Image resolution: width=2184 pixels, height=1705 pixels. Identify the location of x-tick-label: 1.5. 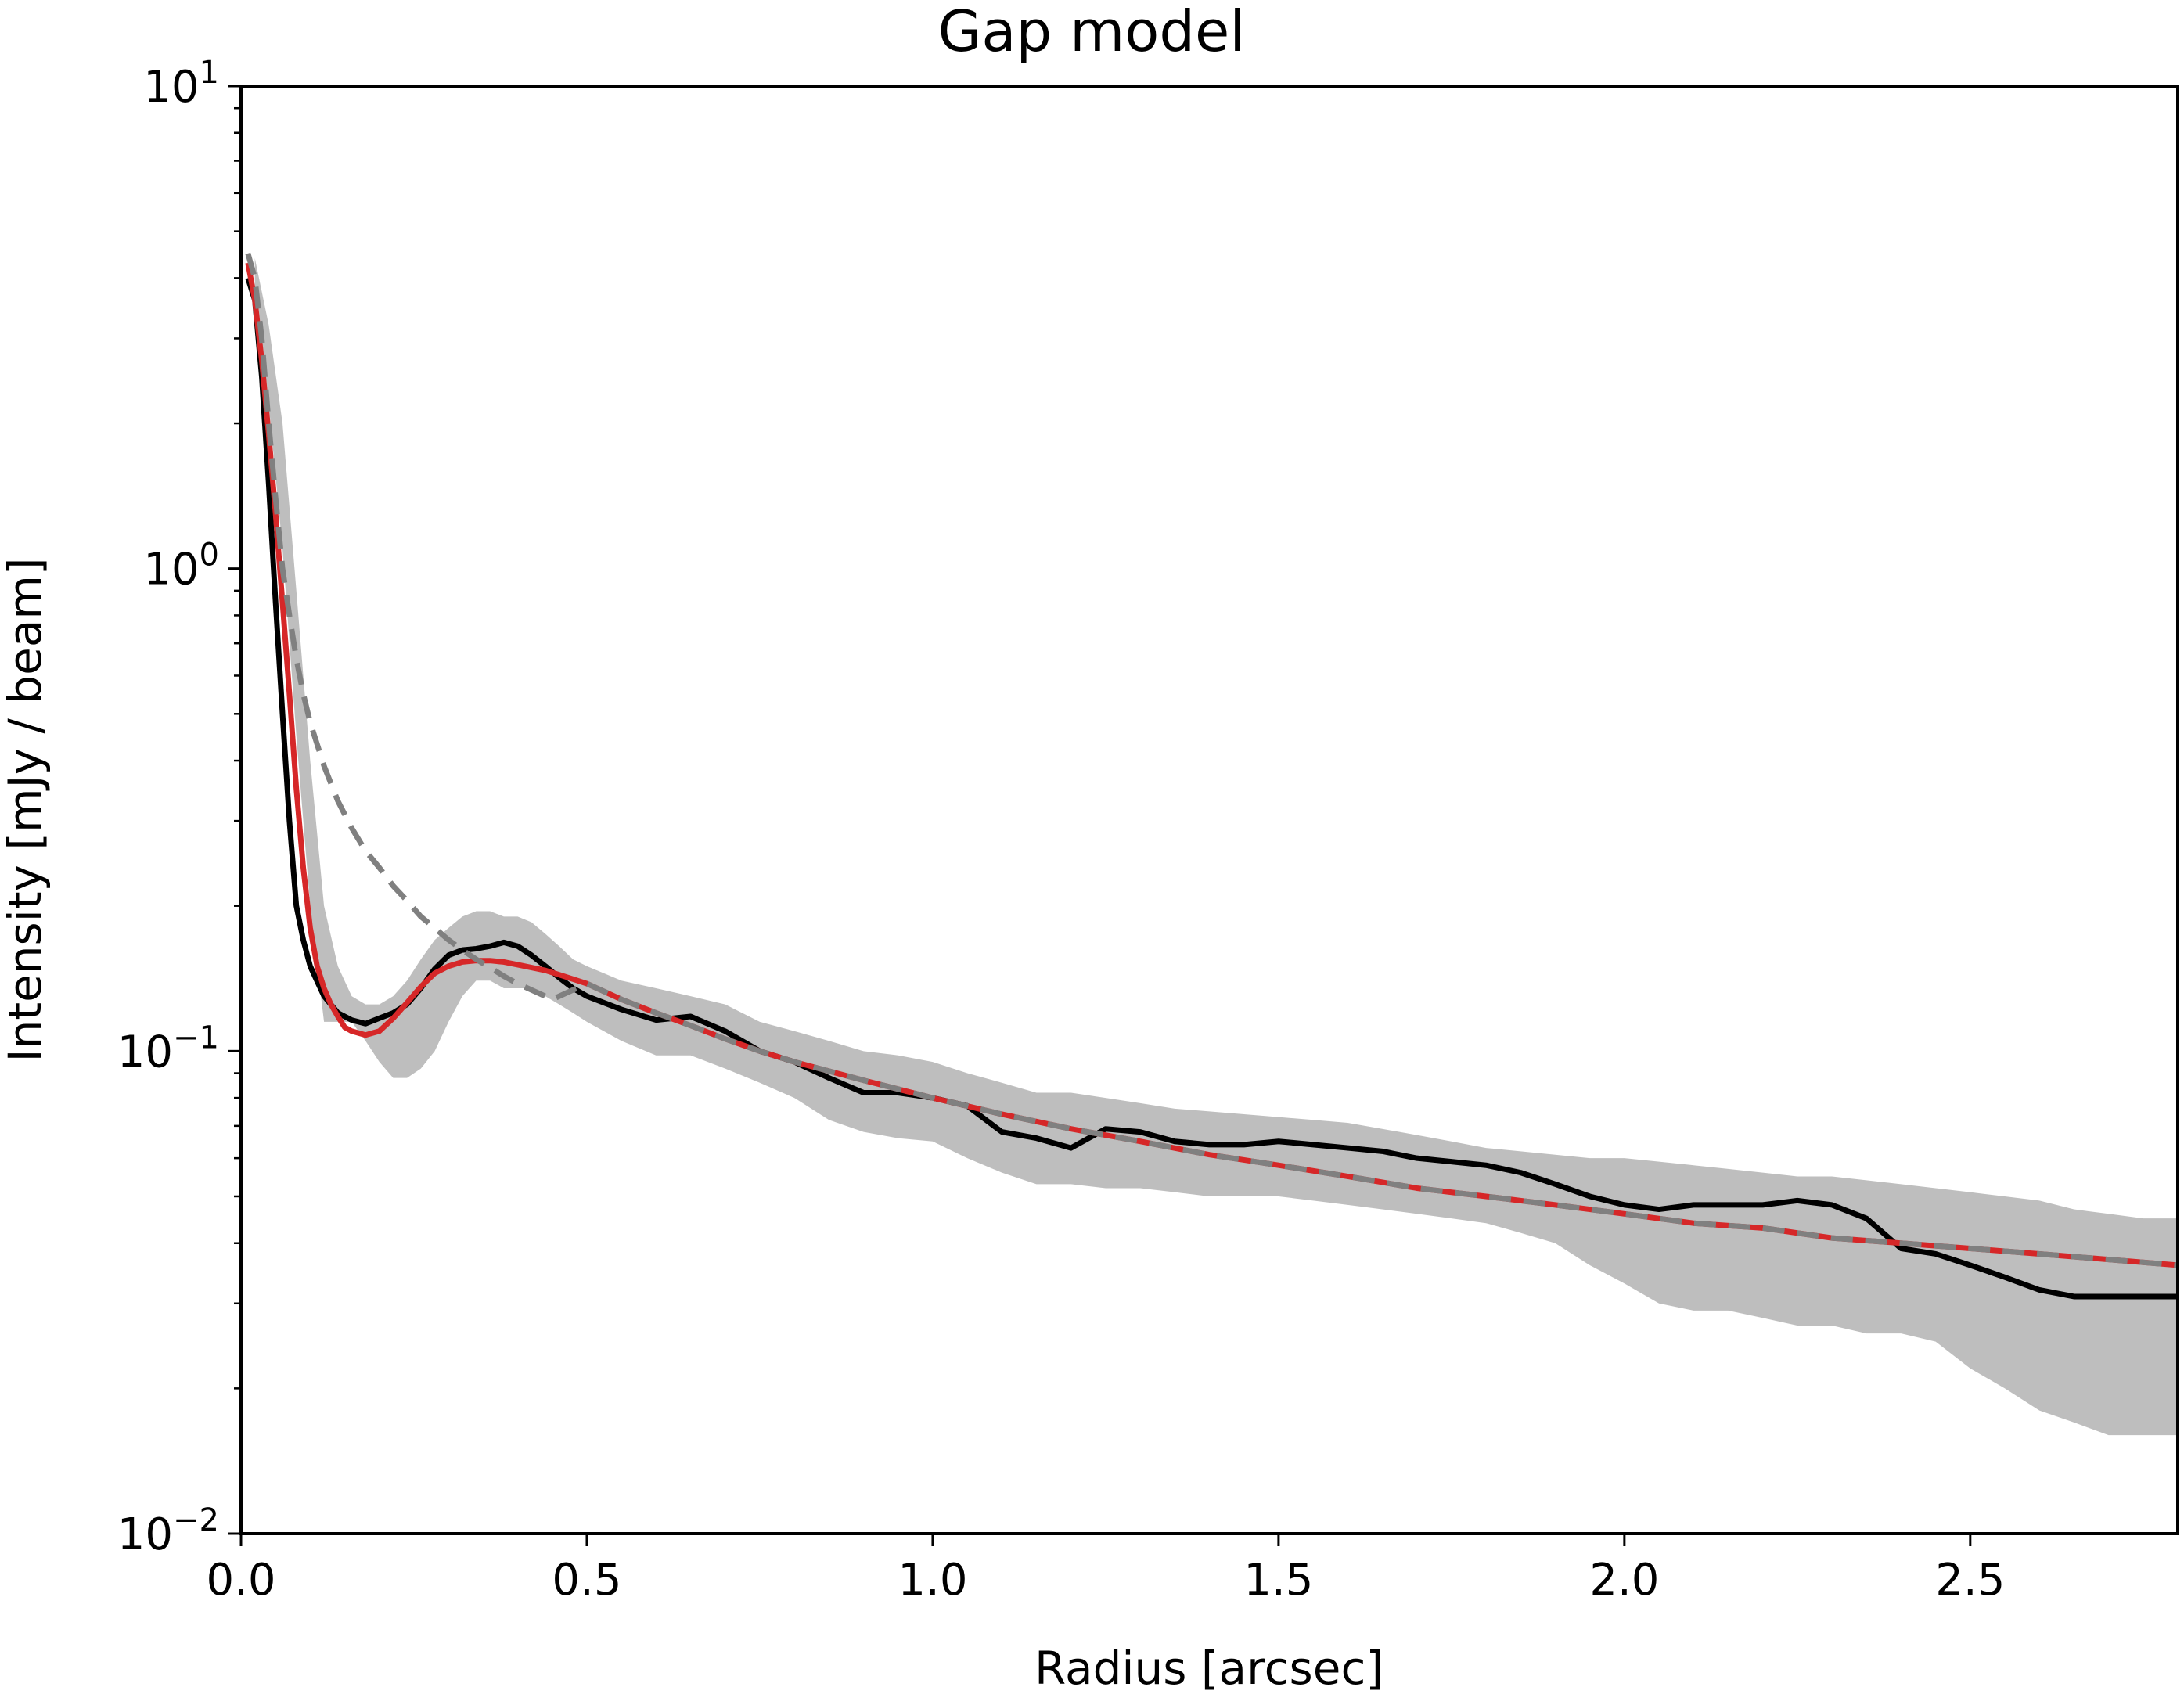
(1278, 1580).